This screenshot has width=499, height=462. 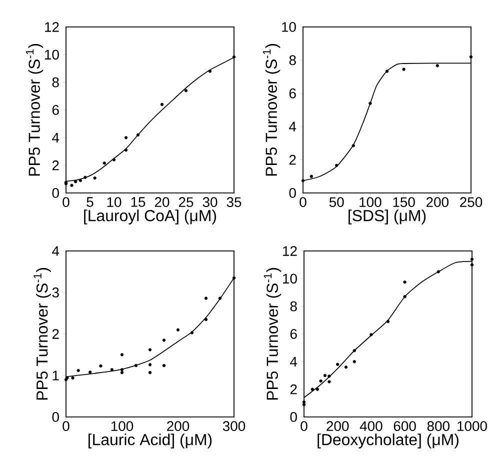 I want to click on x-tick-label: 1000, so click(x=472, y=426).